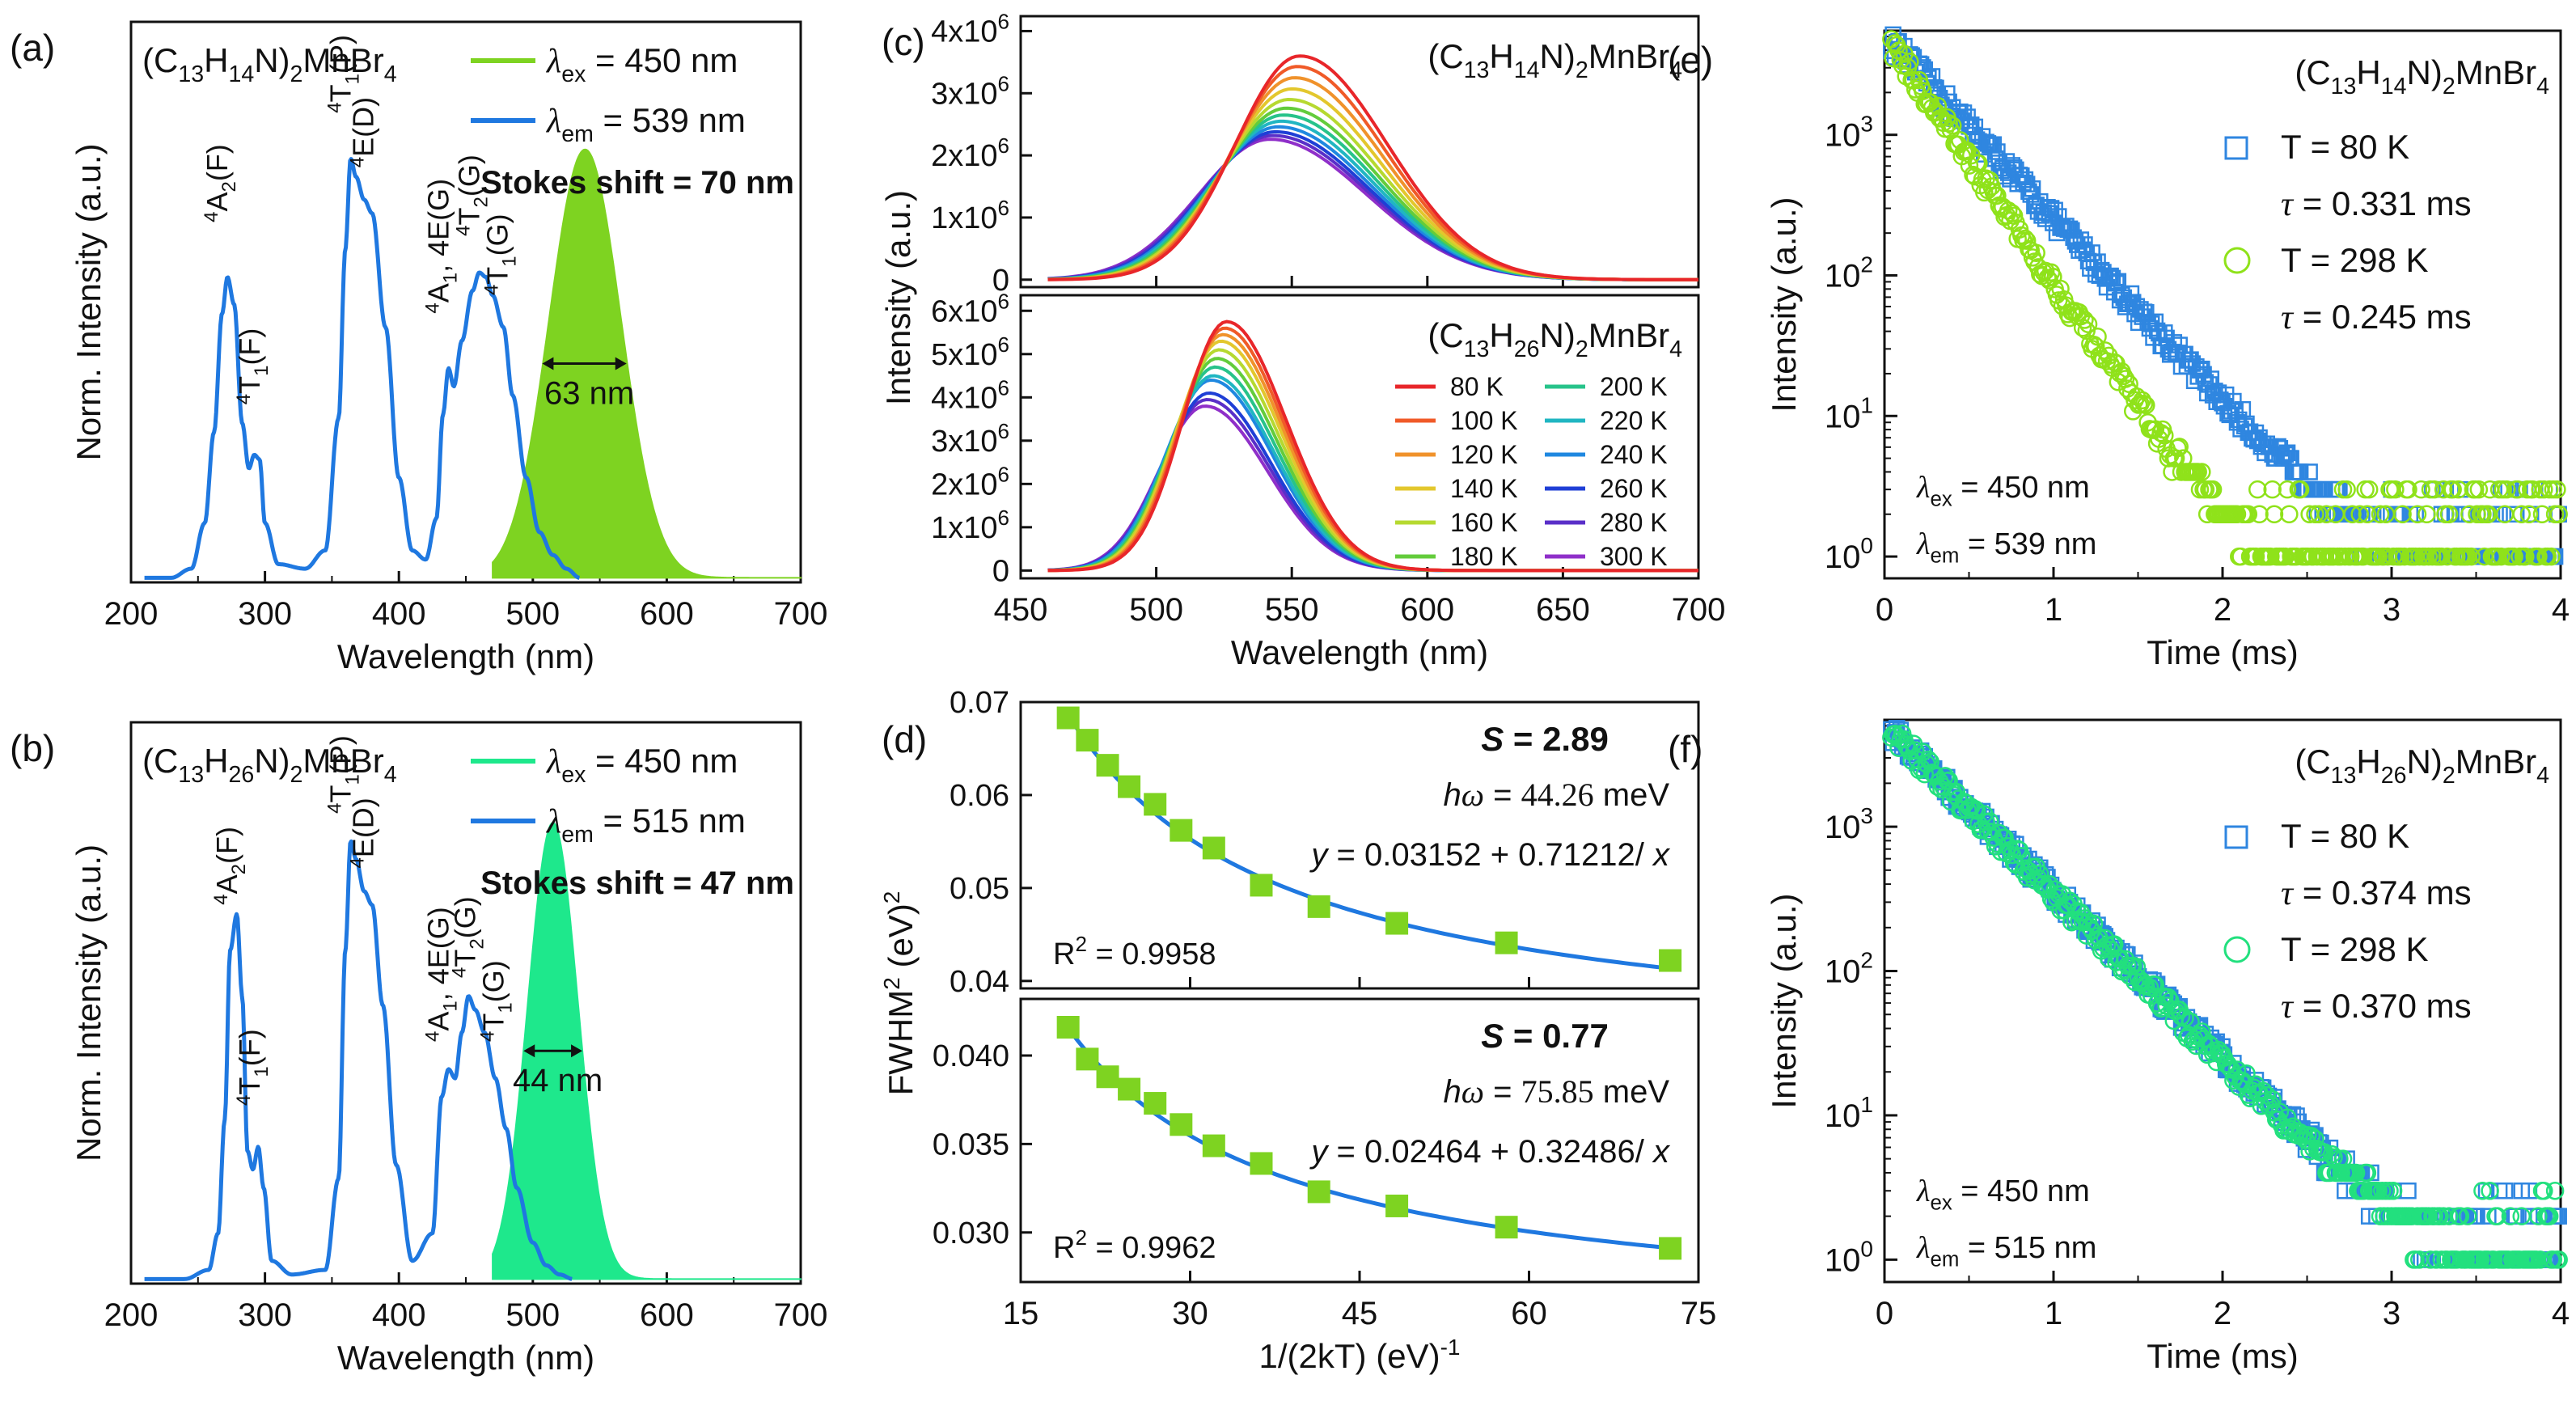  I want to click on lifetime-label: τ = 0.331 ms, so click(2376, 203).